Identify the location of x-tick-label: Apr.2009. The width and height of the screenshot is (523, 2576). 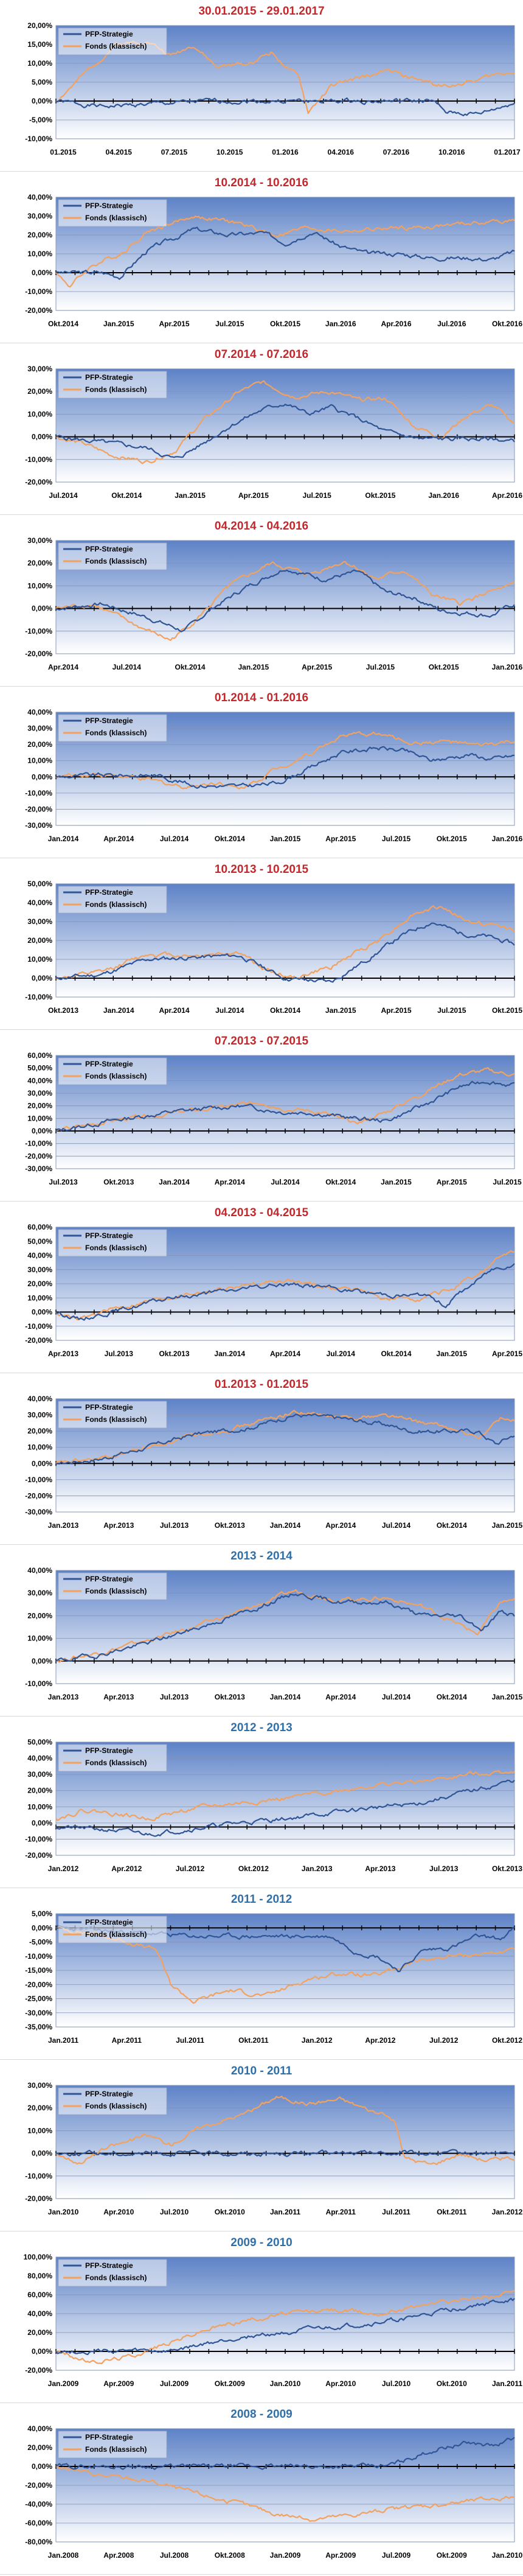
(118, 2383).